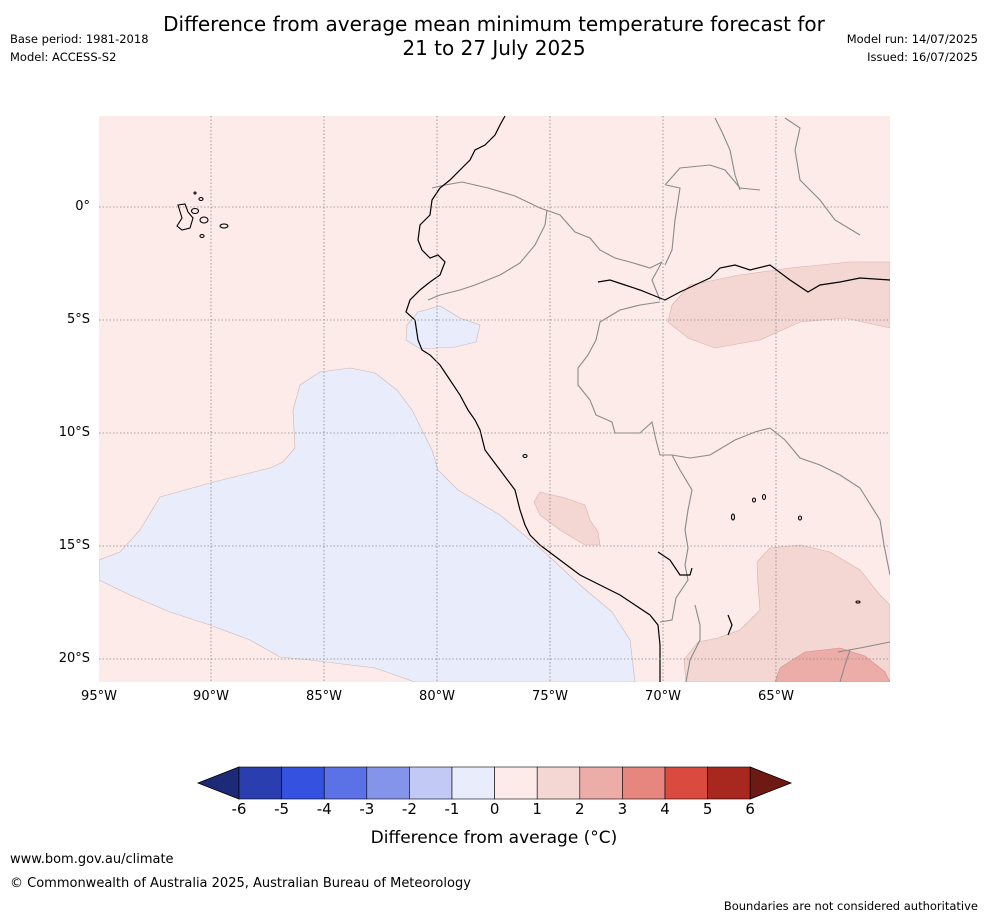  I want to click on model-name: Model: ACCESS-S2, so click(63, 57).